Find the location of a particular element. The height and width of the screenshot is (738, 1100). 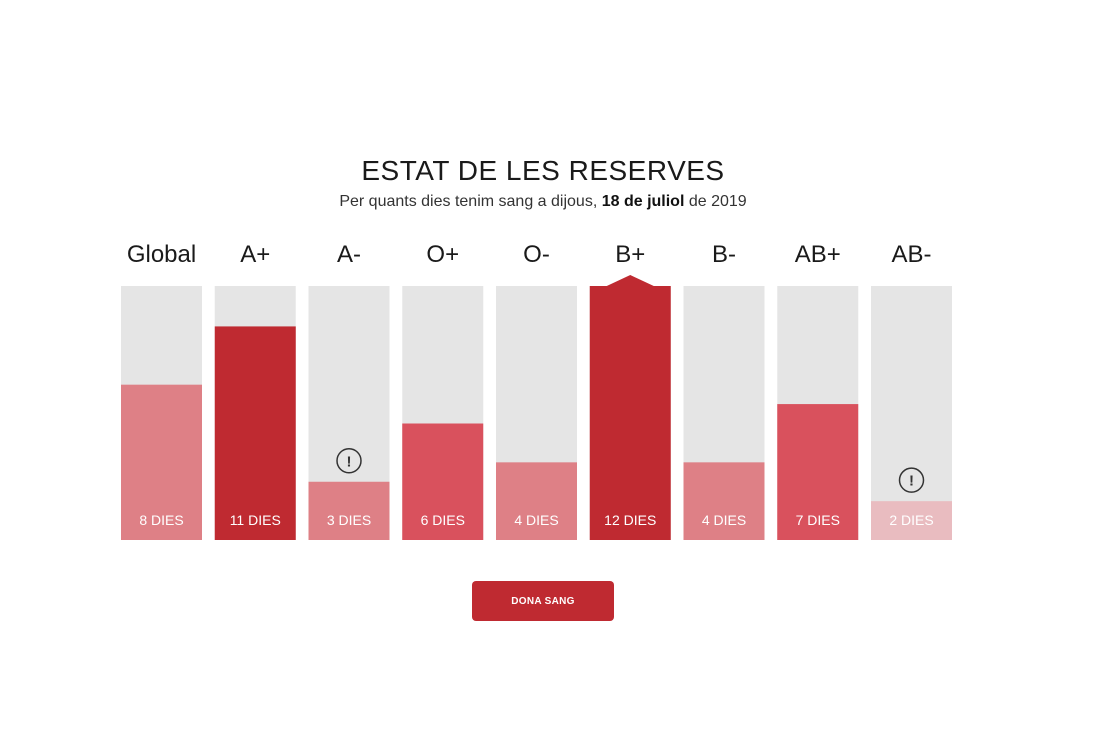

category-label: B+ is located at coordinates (630, 254).